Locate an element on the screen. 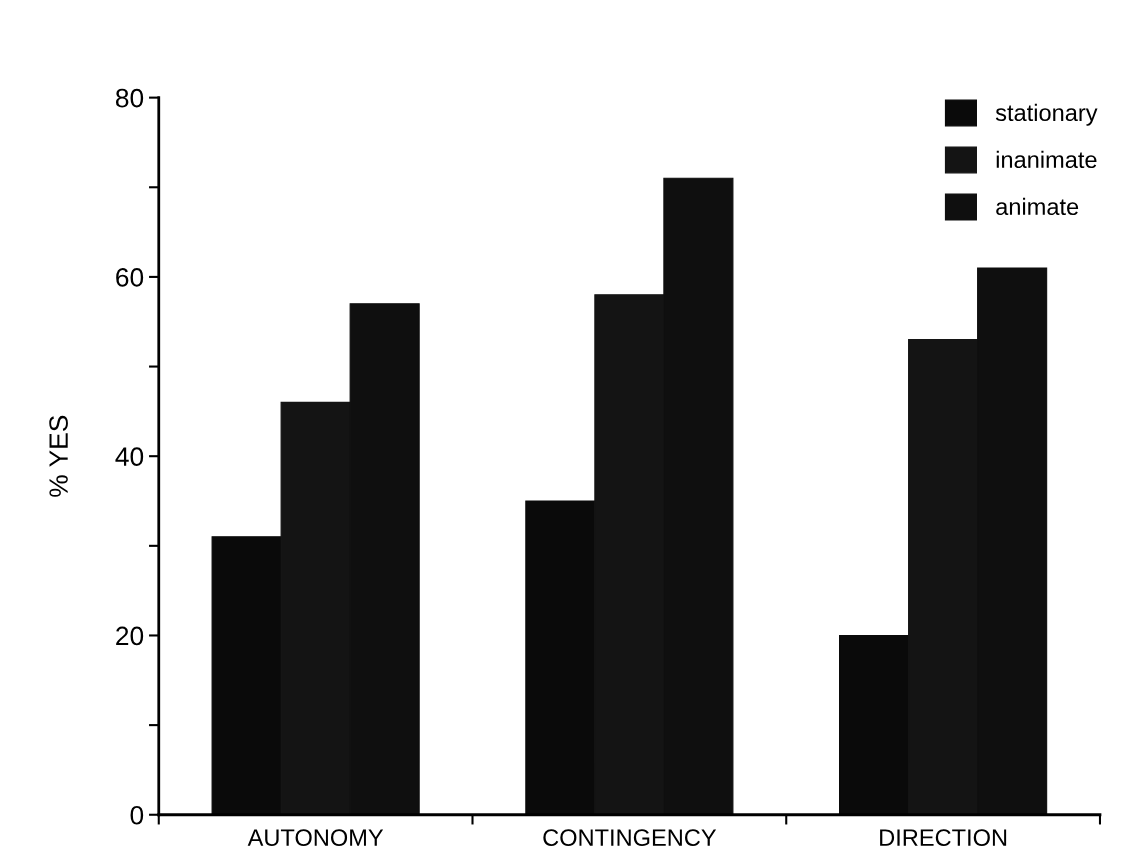 The width and height of the screenshot is (1134, 864). y-tick-label: 40 is located at coordinates (129, 457).